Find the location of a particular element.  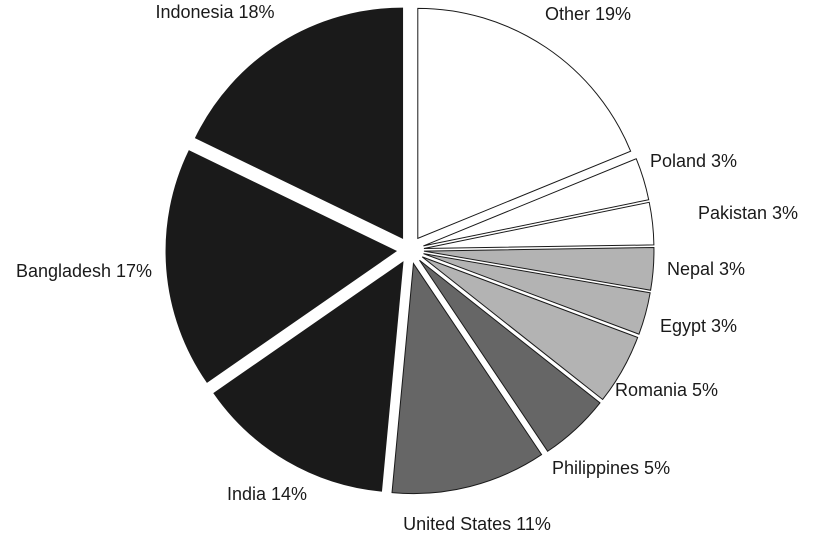

pie-slice-united-states is located at coordinates (467, 378).